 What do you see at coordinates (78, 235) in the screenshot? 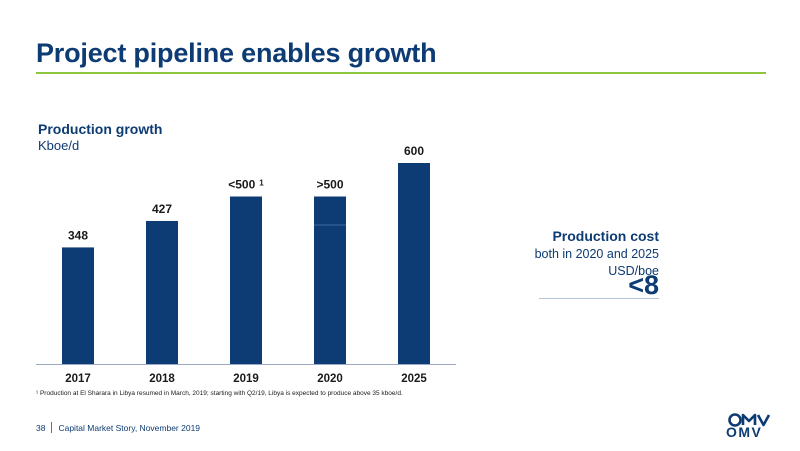
I see `data-label-2017: 348` at bounding box center [78, 235].